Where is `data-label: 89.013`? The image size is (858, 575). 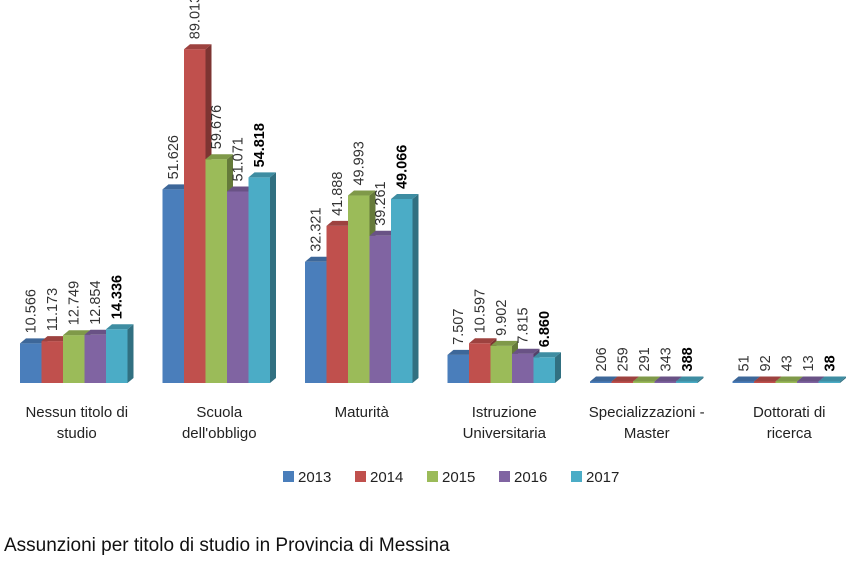
data-label: 89.013 is located at coordinates (196, 19).